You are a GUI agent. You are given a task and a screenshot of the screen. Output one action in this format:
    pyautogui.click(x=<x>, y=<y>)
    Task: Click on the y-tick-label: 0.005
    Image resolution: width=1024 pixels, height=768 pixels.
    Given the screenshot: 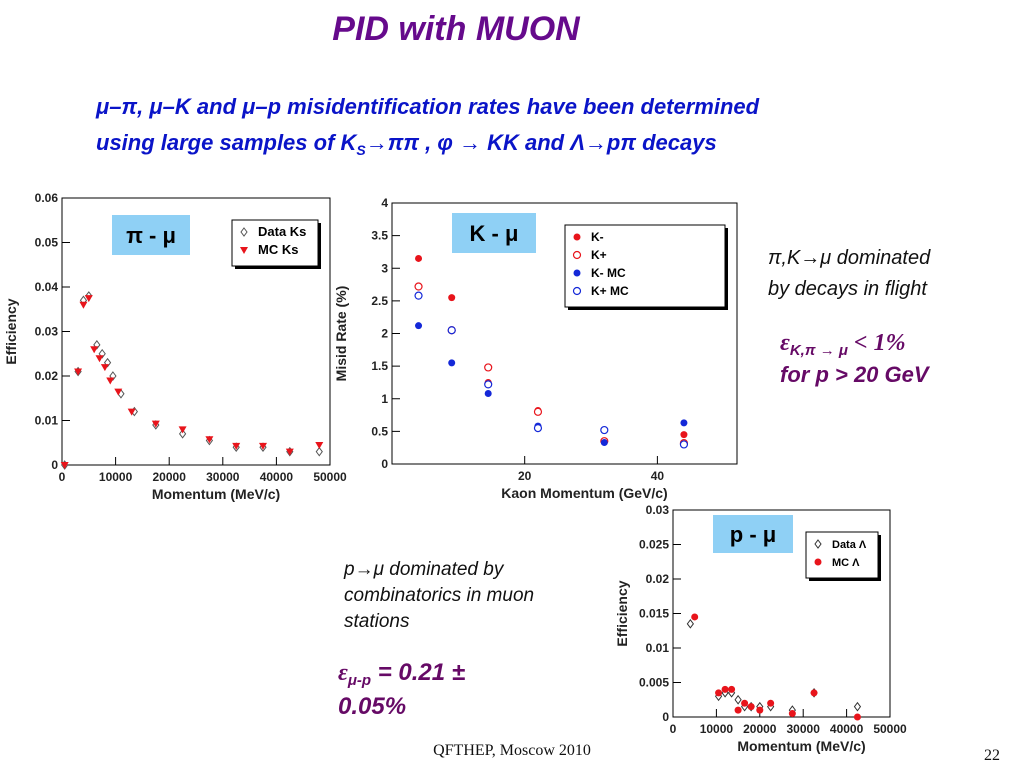 What is the action you would take?
    pyautogui.click(x=654, y=683)
    